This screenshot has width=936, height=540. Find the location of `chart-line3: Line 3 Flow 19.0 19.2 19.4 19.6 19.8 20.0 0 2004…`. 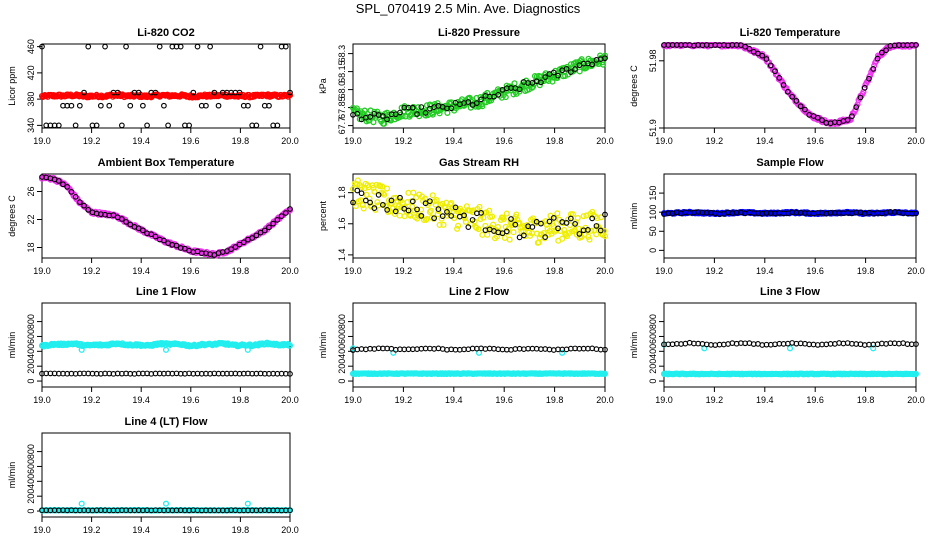

chart-line3: Line 3 Flow 19.0 19.2 19.4 19.6 19.8 20.0 0 2004… is located at coordinates (777, 345).